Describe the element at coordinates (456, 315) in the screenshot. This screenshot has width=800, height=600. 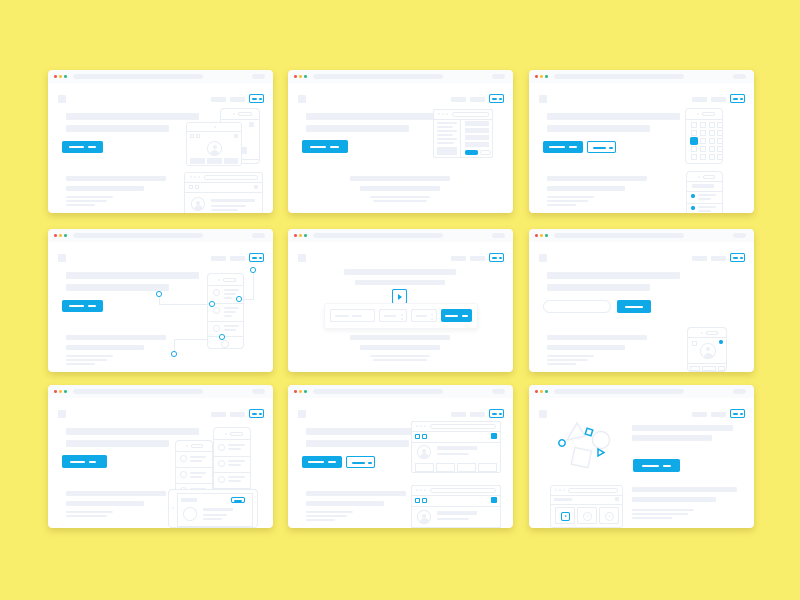
I see `submit-button` at that location.